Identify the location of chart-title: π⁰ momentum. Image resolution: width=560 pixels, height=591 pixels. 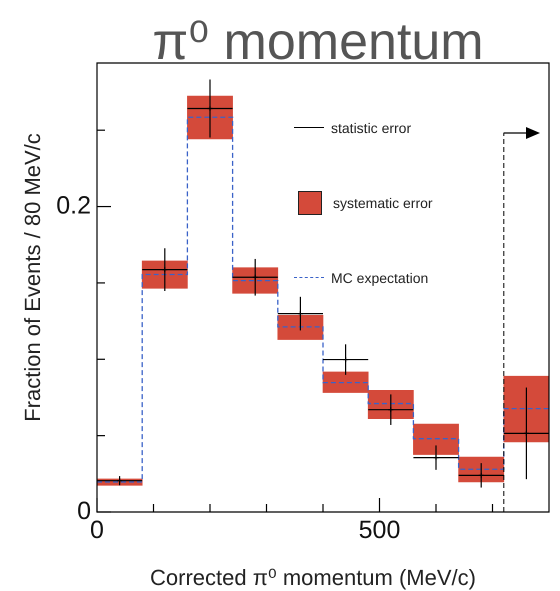
(318, 42).